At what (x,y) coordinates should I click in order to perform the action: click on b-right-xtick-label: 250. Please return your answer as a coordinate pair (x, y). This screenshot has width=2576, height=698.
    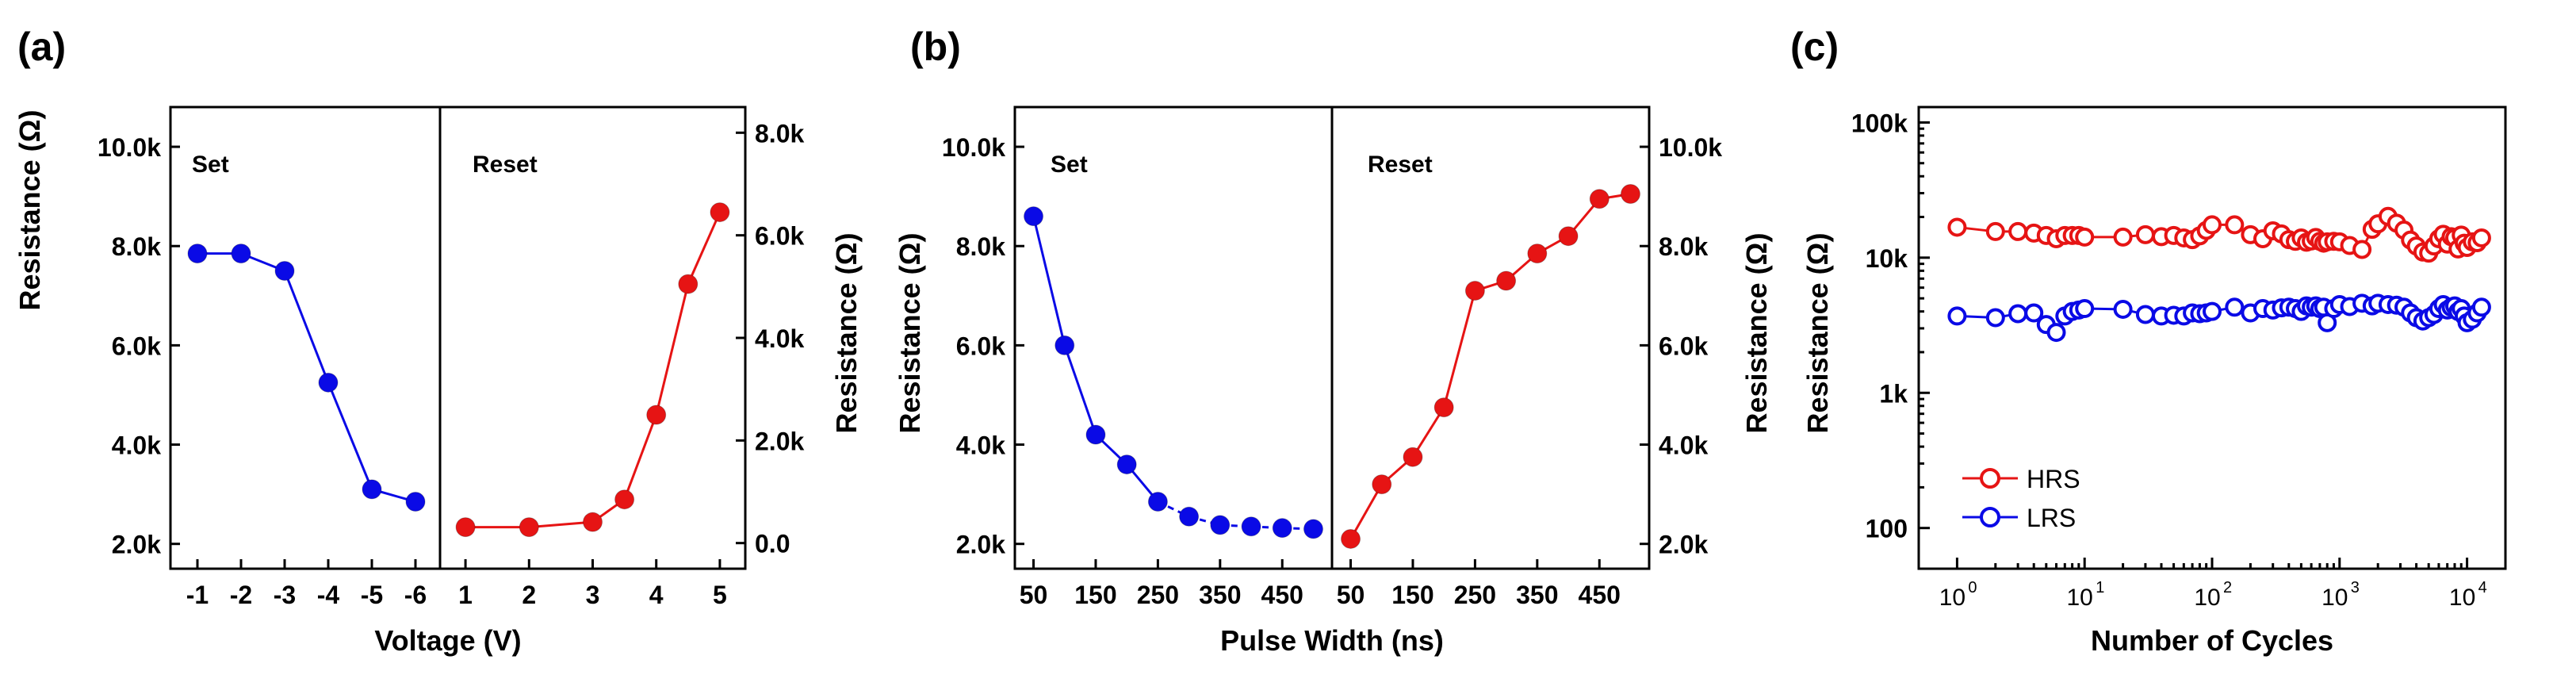
    Looking at the image, I should click on (1475, 595).